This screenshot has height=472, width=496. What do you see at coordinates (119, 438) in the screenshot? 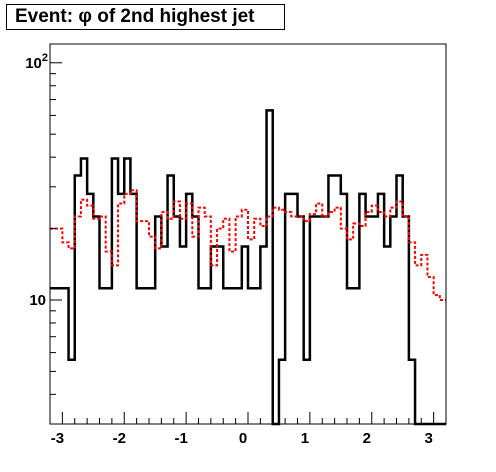
I see `x-tick-label: -2` at bounding box center [119, 438].